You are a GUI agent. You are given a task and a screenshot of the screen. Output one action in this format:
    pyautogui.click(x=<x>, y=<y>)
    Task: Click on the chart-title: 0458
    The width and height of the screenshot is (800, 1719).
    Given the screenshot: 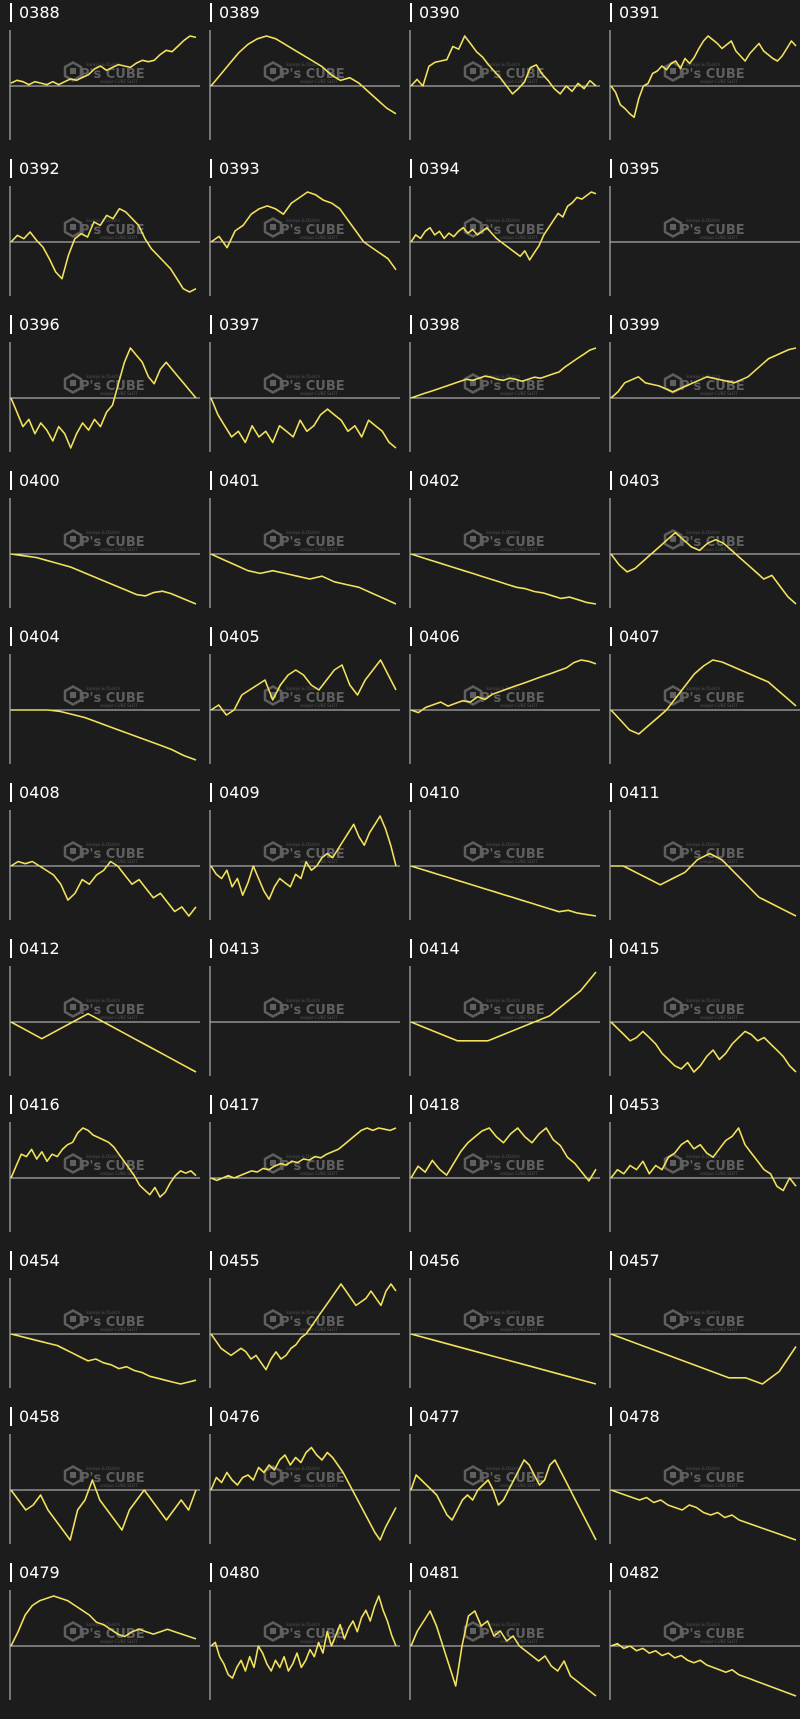 What is the action you would take?
    pyautogui.click(x=35, y=1416)
    